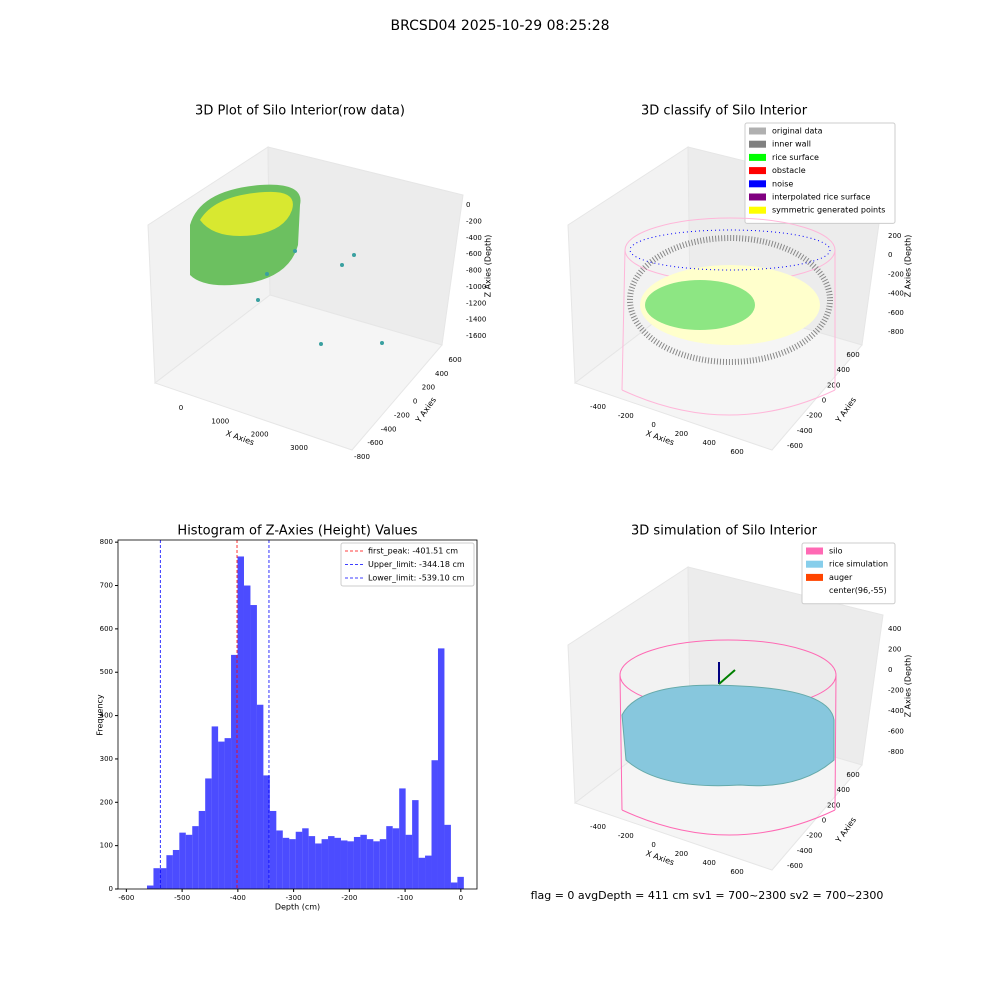 The width and height of the screenshot is (1000, 1000). I want to click on figure-title: BRCSD04 2025-10-29 08:25:28, so click(499, 26).